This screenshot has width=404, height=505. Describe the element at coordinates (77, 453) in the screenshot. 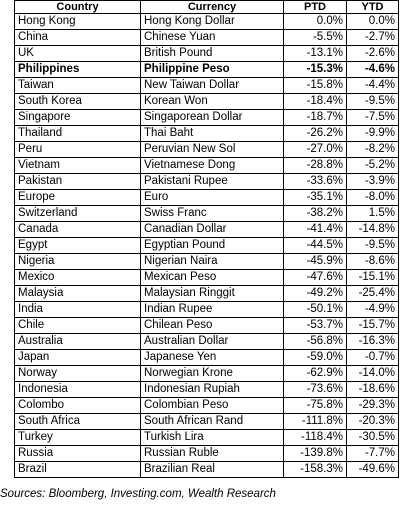

I see `country-cell: Russia` at that location.